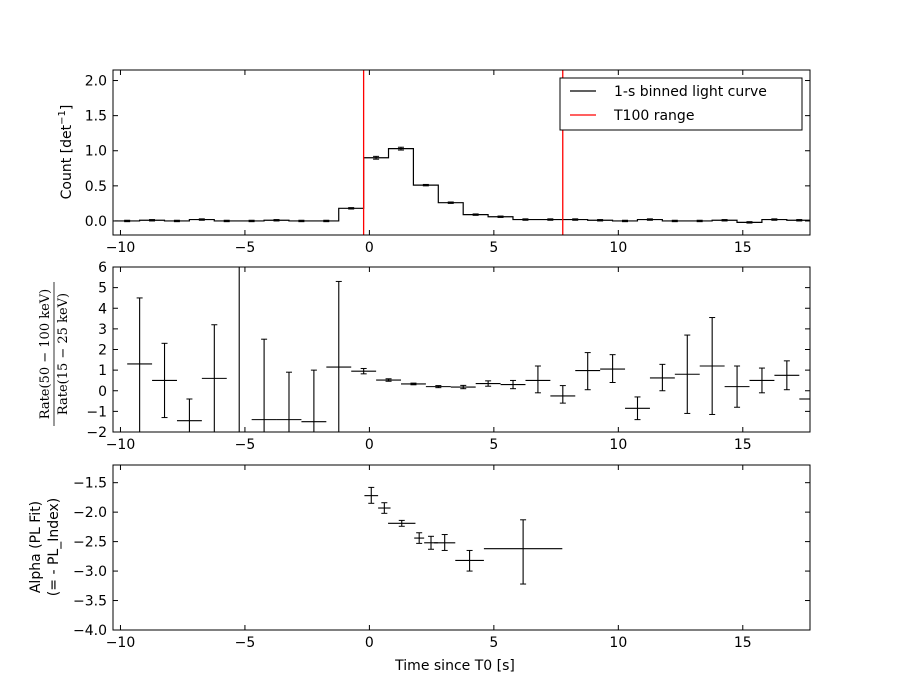 The width and height of the screenshot is (900, 700). What do you see at coordinates (102, 289) in the screenshot?
I see `hardness-ratio-y-tick-label: 5` at bounding box center [102, 289].